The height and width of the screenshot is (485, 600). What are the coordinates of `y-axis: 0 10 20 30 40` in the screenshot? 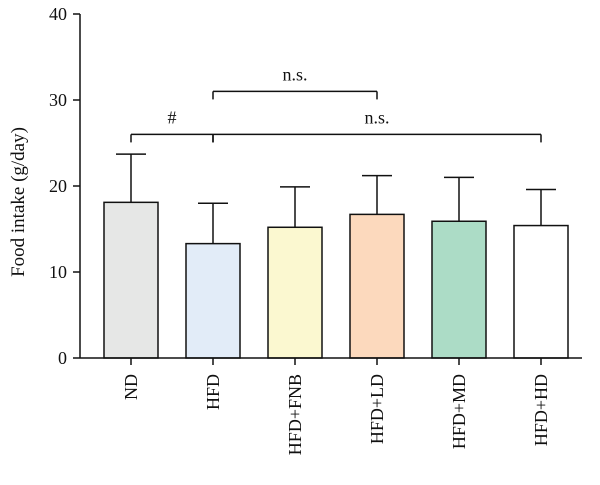 It's located at (65, 186).